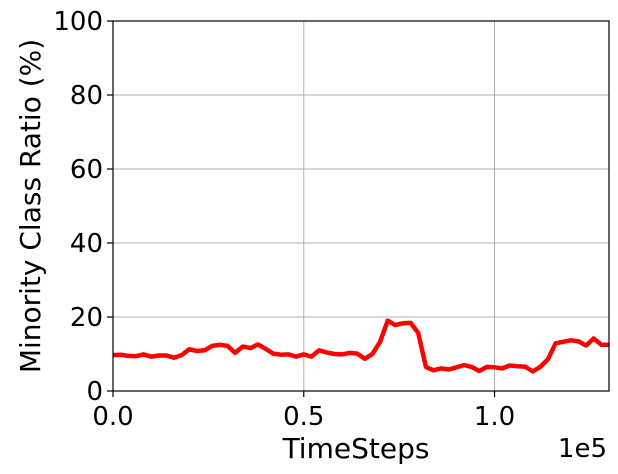 The height and width of the screenshot is (474, 618). What do you see at coordinates (94, 392) in the screenshot?
I see `y-tick-label: 0` at bounding box center [94, 392].